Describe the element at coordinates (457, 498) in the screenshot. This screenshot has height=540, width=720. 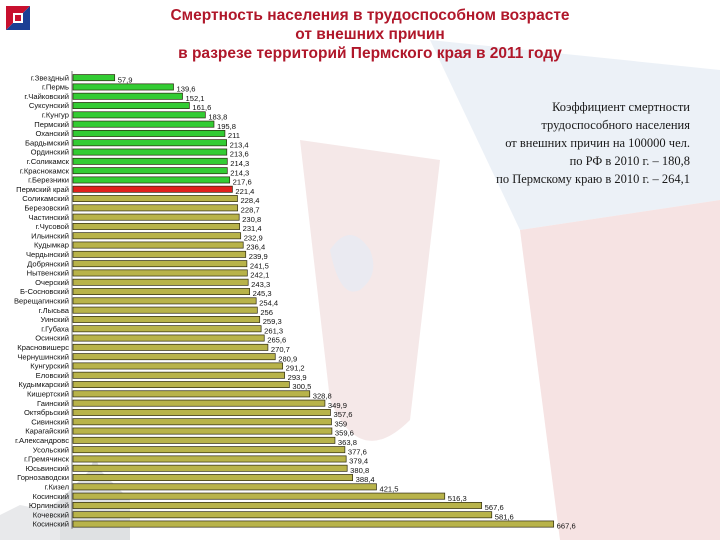
I see `value-label: 516,3` at that location.